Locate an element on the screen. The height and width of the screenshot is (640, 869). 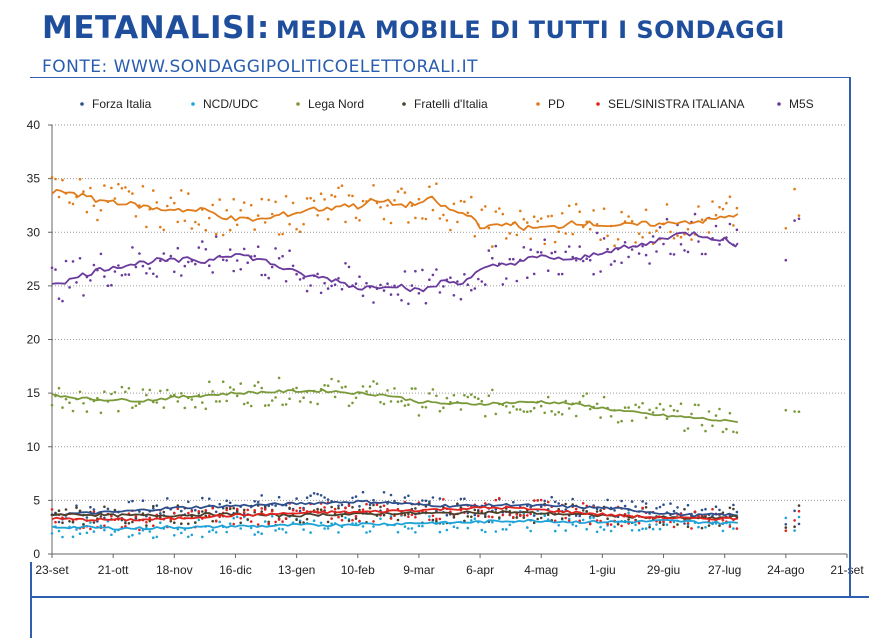
legend-label: NCD/UDC is located at coordinates (231, 104).